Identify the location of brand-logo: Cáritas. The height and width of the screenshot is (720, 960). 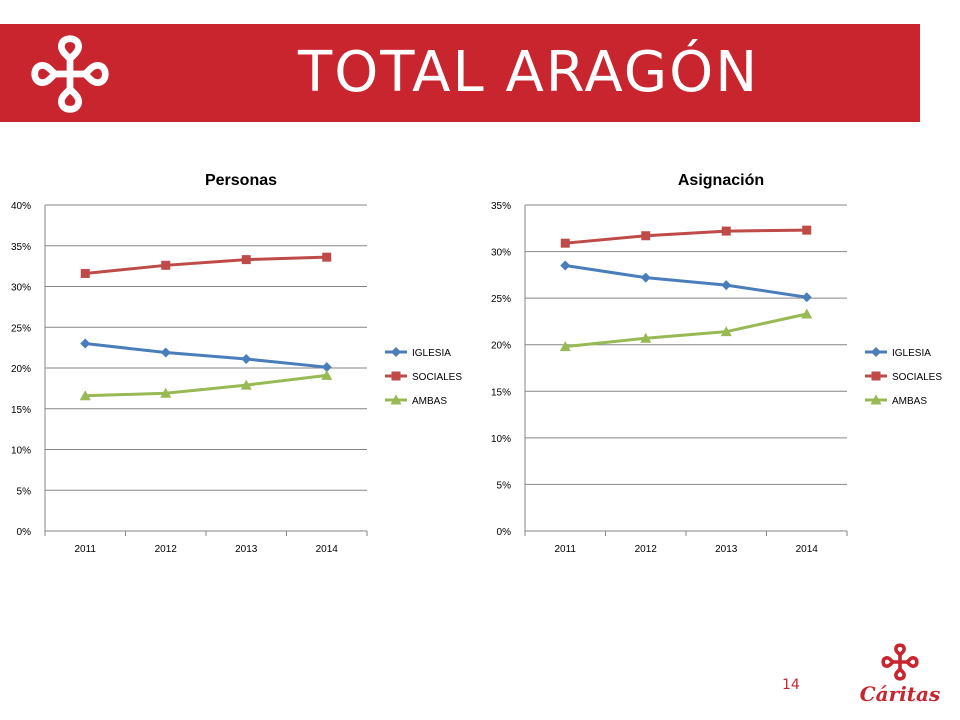
(900, 676).